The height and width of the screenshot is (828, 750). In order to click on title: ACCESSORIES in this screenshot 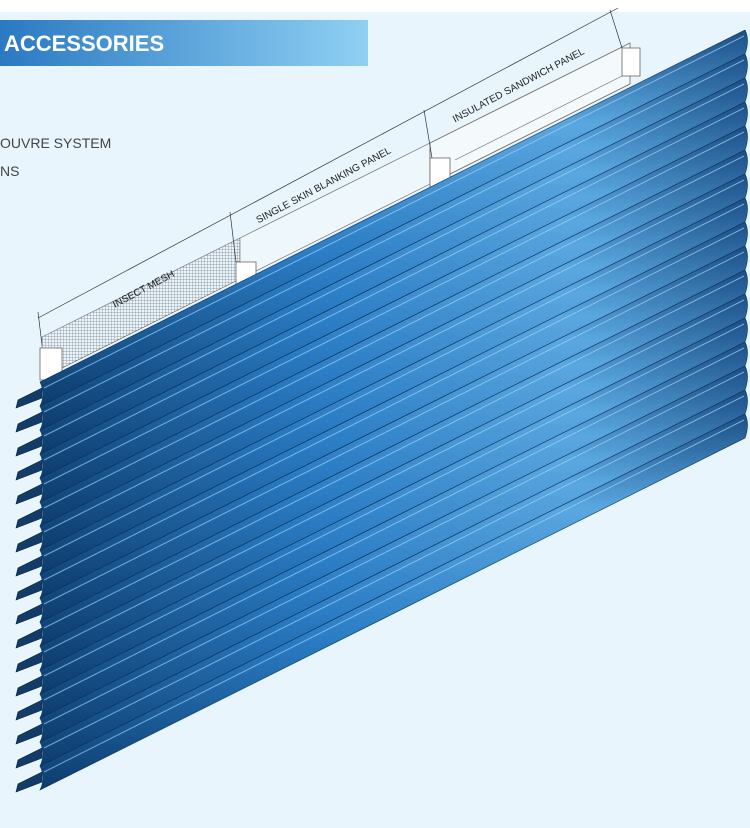, I will do `click(84, 43)`.